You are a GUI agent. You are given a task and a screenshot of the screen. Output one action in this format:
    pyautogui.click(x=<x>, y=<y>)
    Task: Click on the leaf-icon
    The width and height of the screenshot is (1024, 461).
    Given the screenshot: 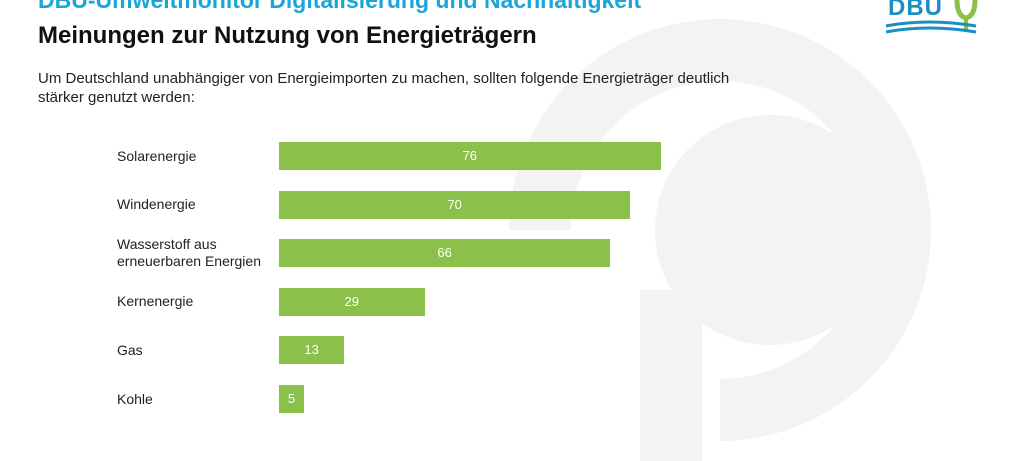 What is the action you would take?
    pyautogui.click(x=931, y=17)
    